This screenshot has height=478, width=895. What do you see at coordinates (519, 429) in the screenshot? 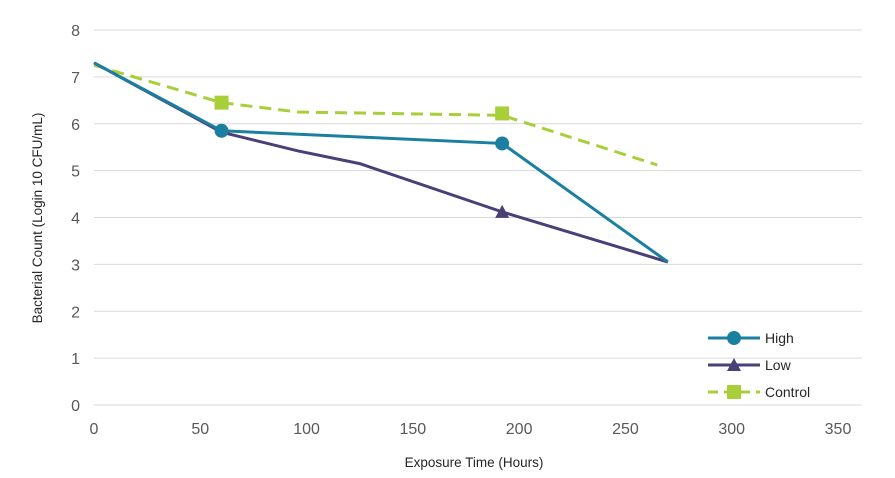
I see `x-tick-label: 200` at bounding box center [519, 429].